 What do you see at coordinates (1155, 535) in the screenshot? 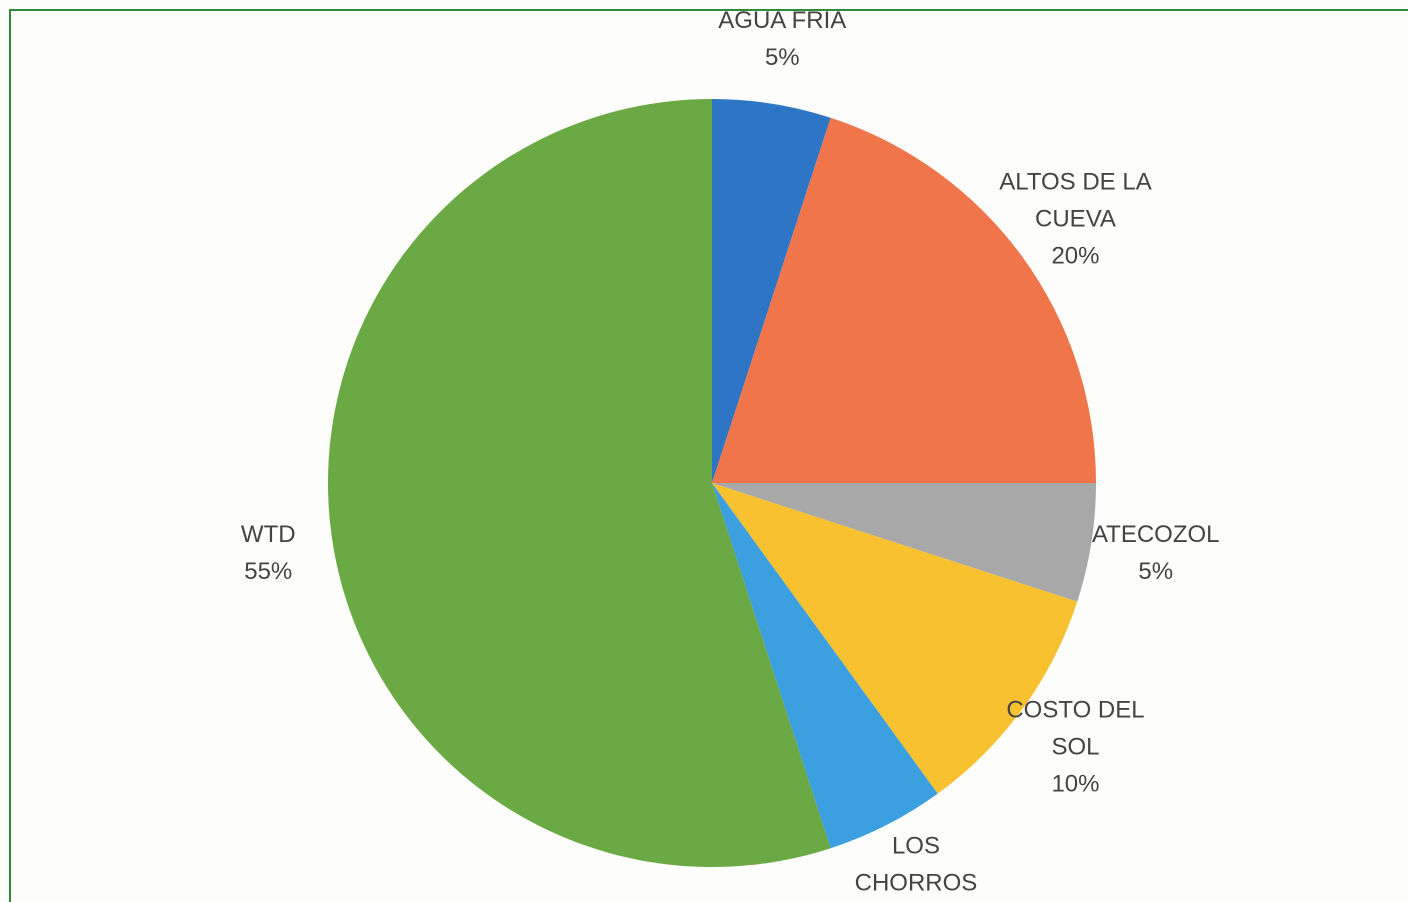
I see `category-label: ATECOZOL` at bounding box center [1155, 535].